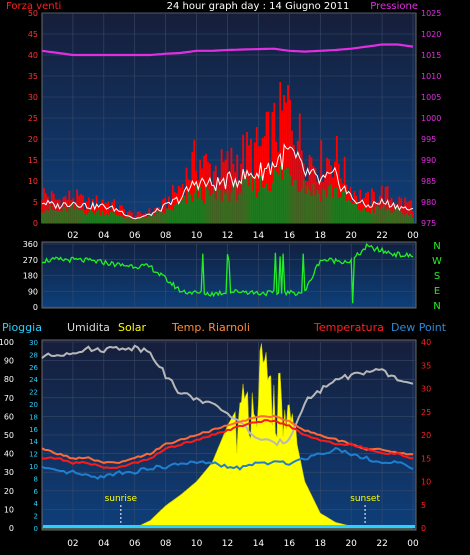 The width and height of the screenshot is (470, 555). What do you see at coordinates (33, 393) in the screenshot?
I see `rain-tick-label: 22` at bounding box center [33, 393].